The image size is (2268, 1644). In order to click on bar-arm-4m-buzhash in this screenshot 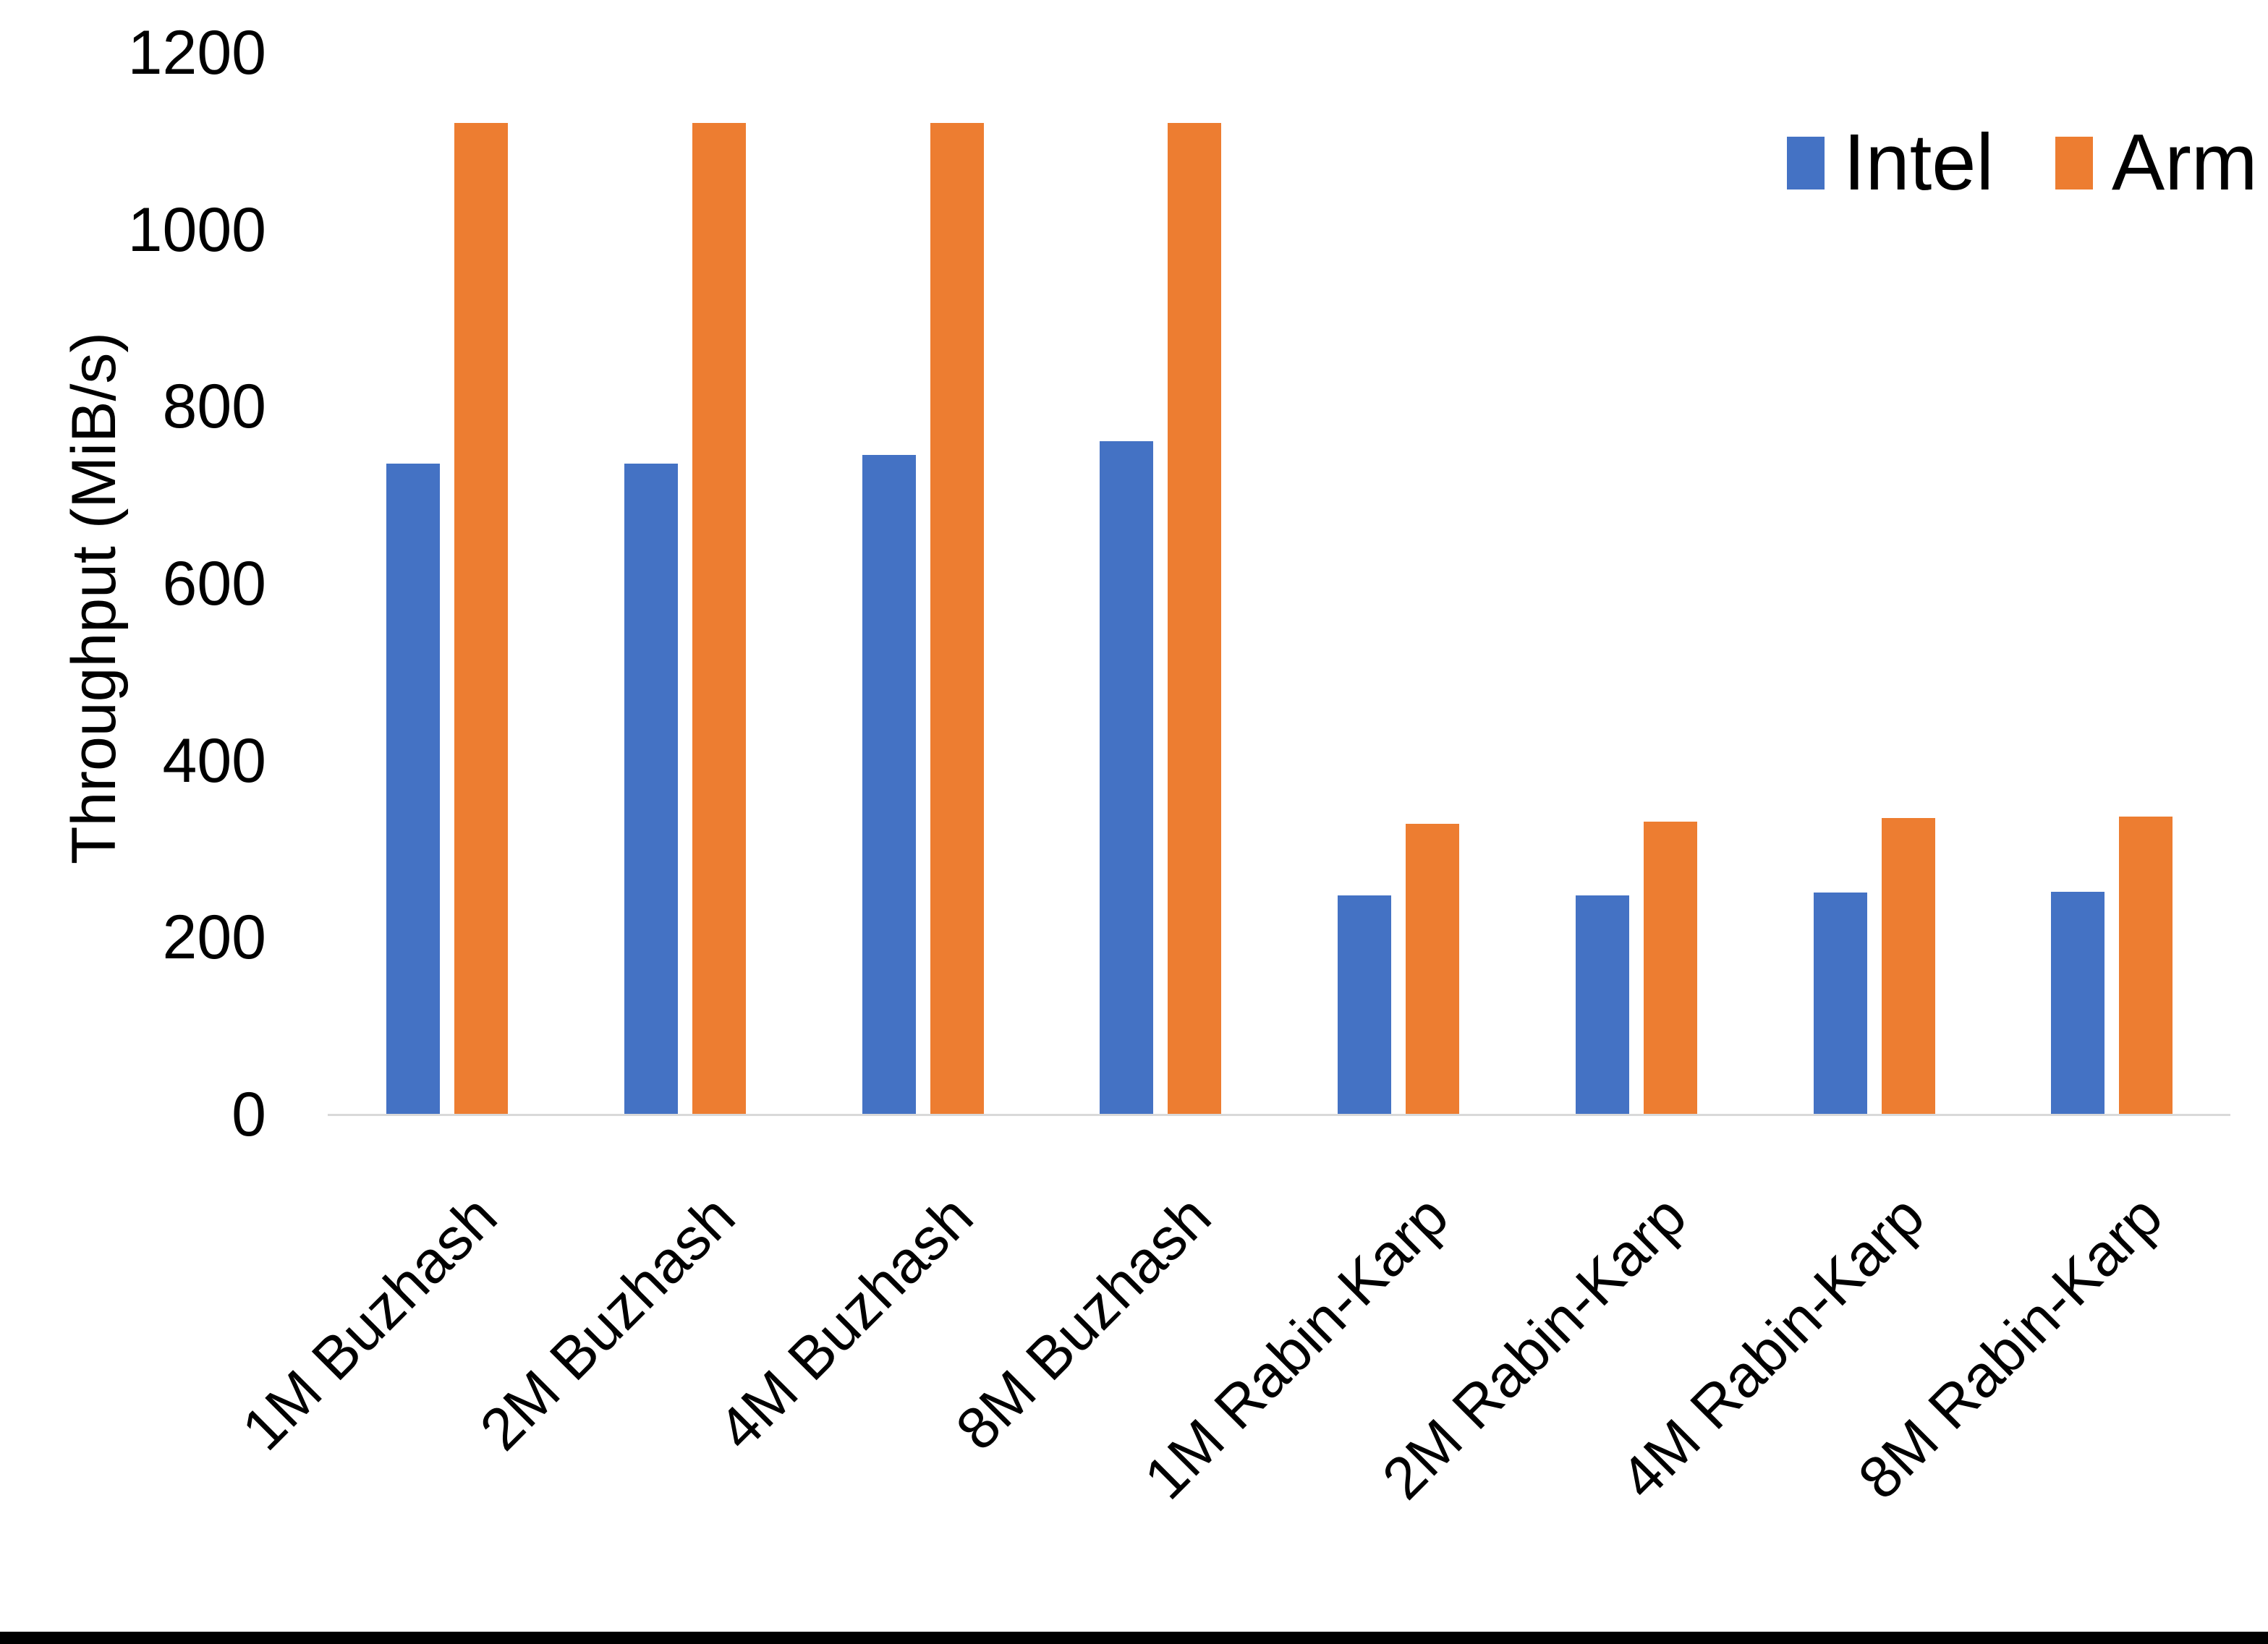, I will do `click(957, 618)`.